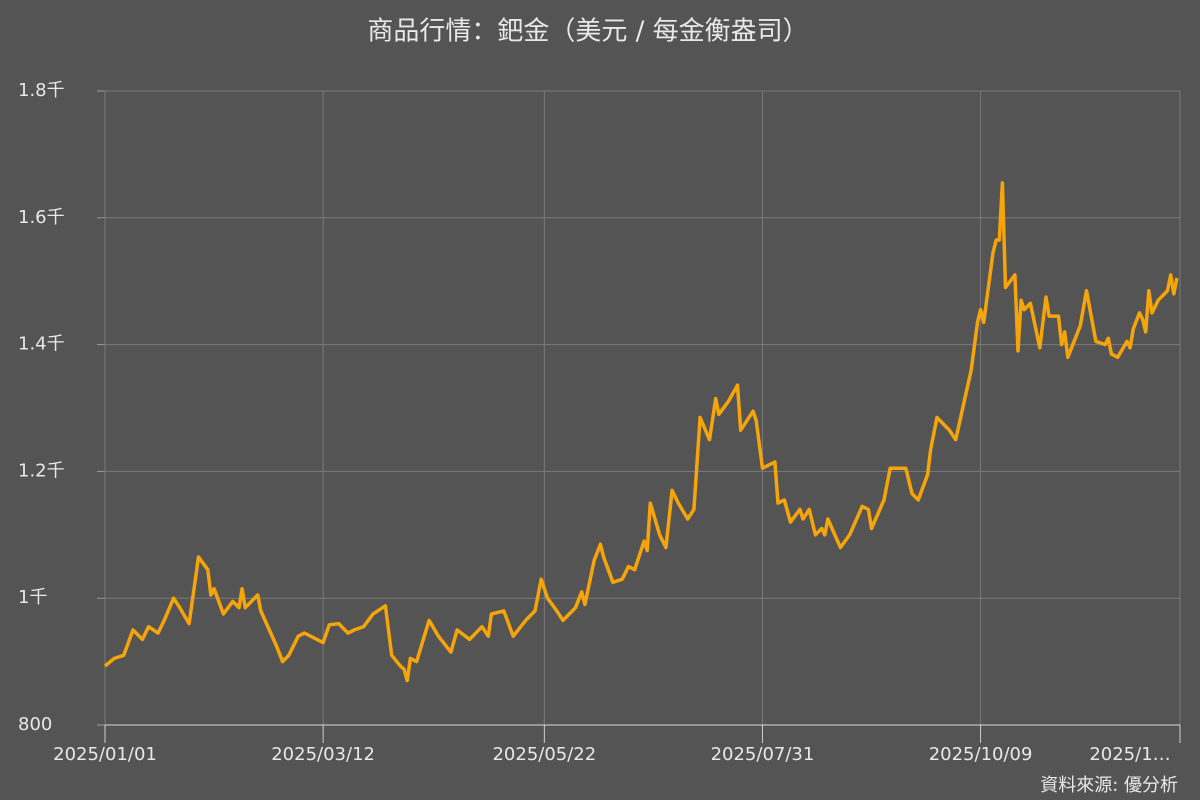 The height and width of the screenshot is (800, 1200). What do you see at coordinates (763, 754) in the screenshot?
I see `x-tick-label: 2025/07/31` at bounding box center [763, 754].